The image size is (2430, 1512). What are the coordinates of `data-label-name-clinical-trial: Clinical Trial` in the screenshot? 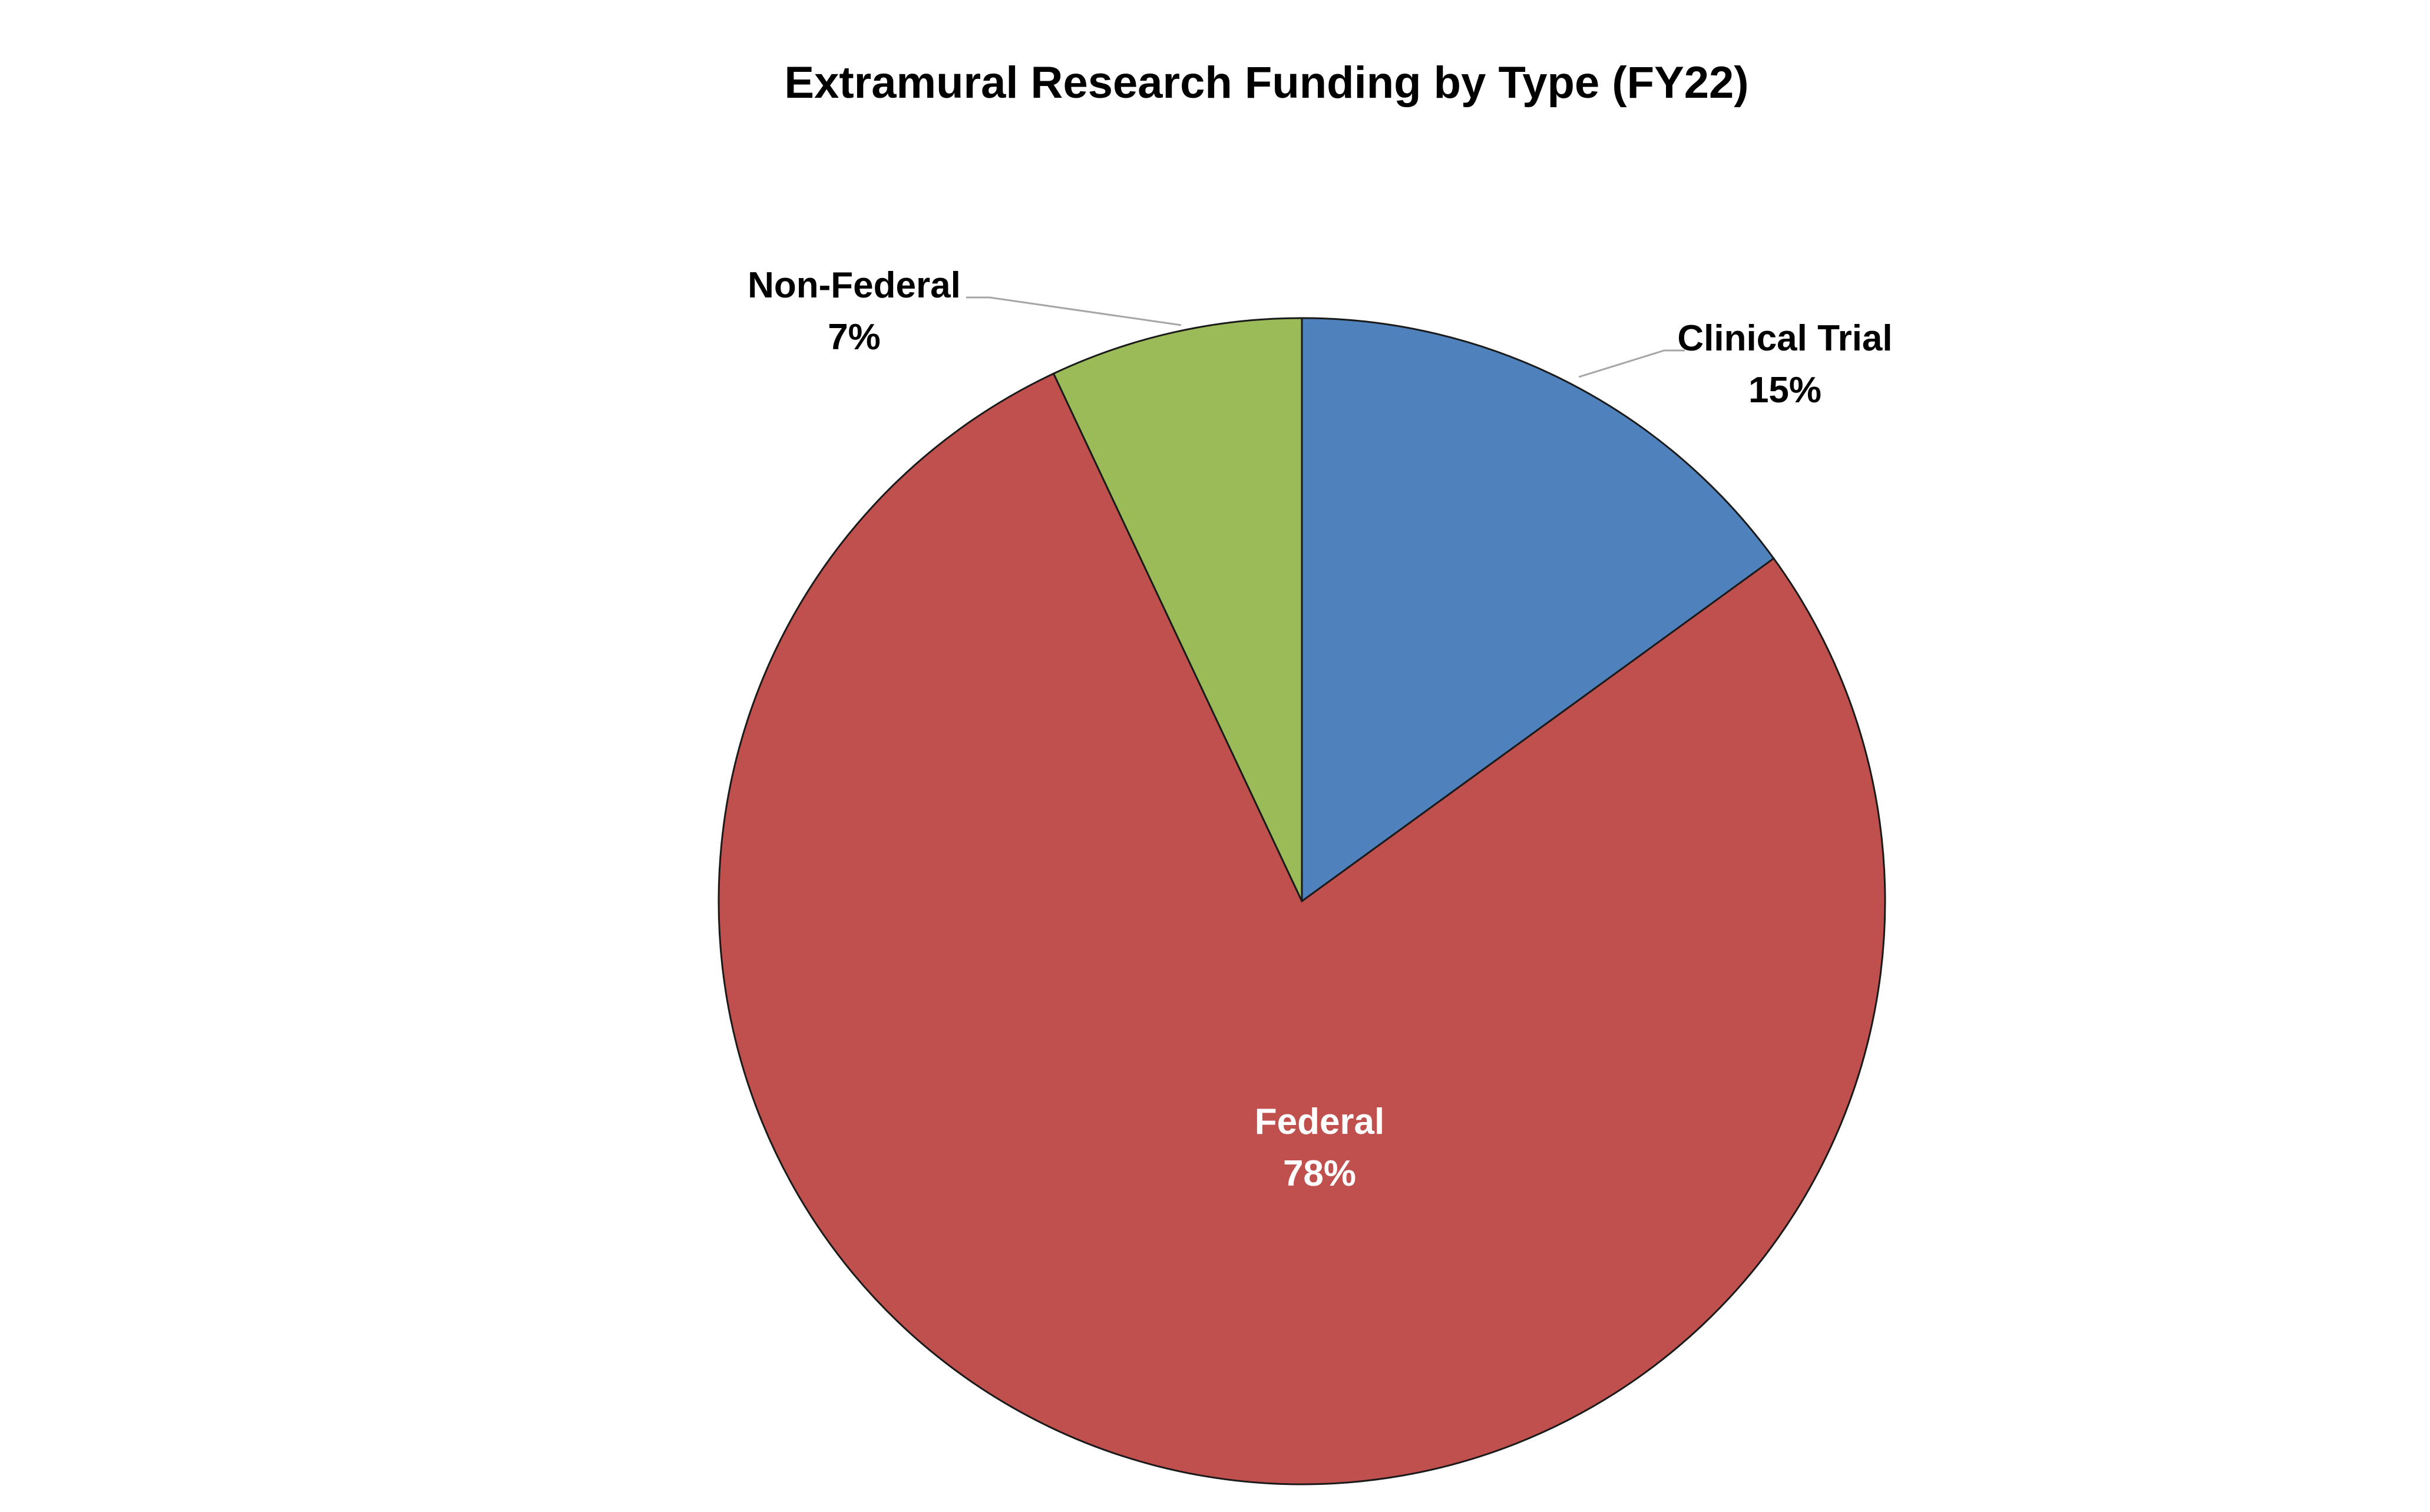 It's located at (1784, 338).